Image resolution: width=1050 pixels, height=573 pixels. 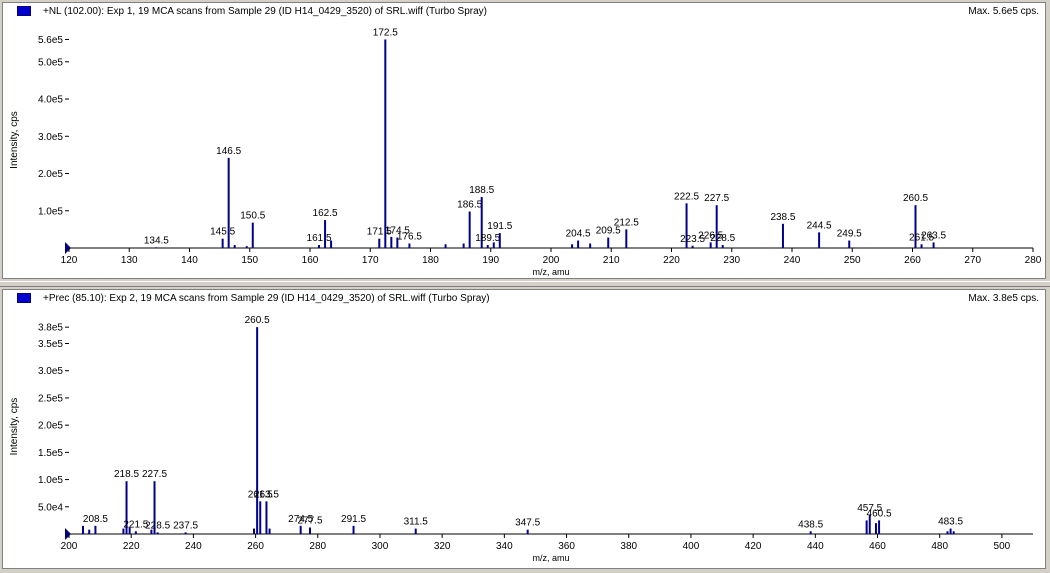 I want to click on peak-label: 237.5, so click(x=185, y=525).